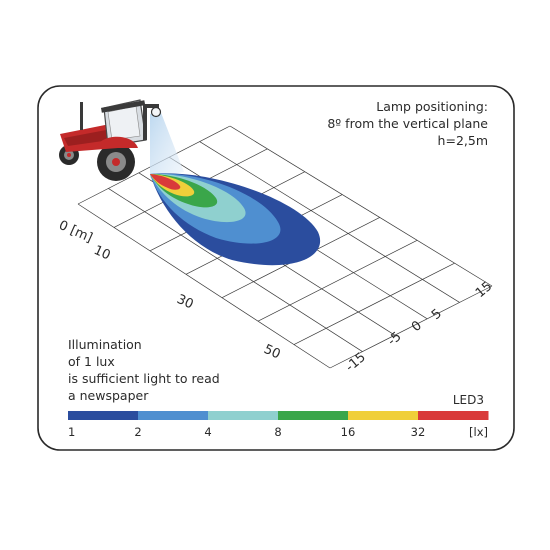 The height and width of the screenshot is (550, 550). I want to click on scale-unit-label: [lx], so click(478, 432).